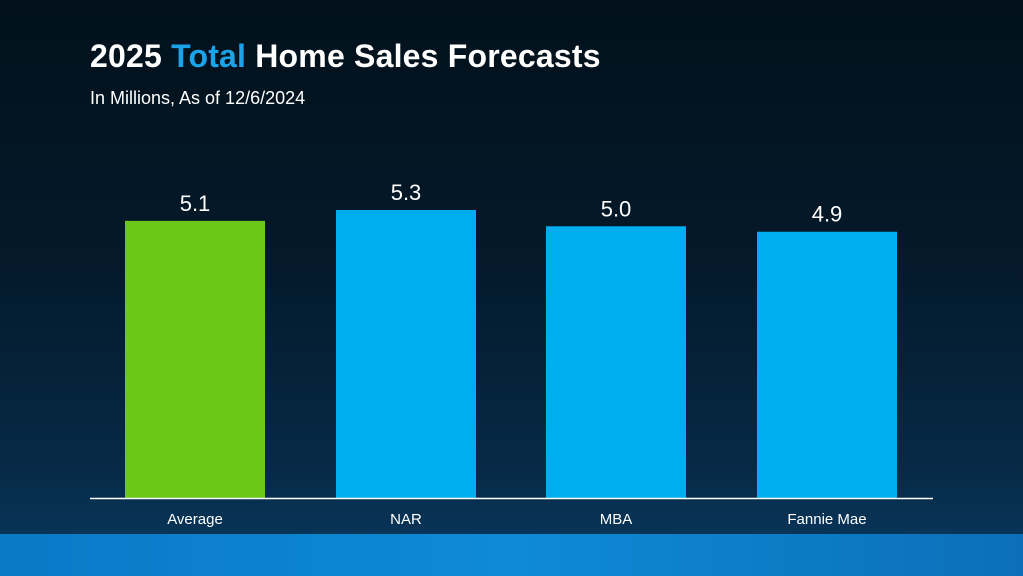 This screenshot has width=1023, height=576. Describe the element at coordinates (827, 214) in the screenshot. I see `data-label: 4.9` at that location.